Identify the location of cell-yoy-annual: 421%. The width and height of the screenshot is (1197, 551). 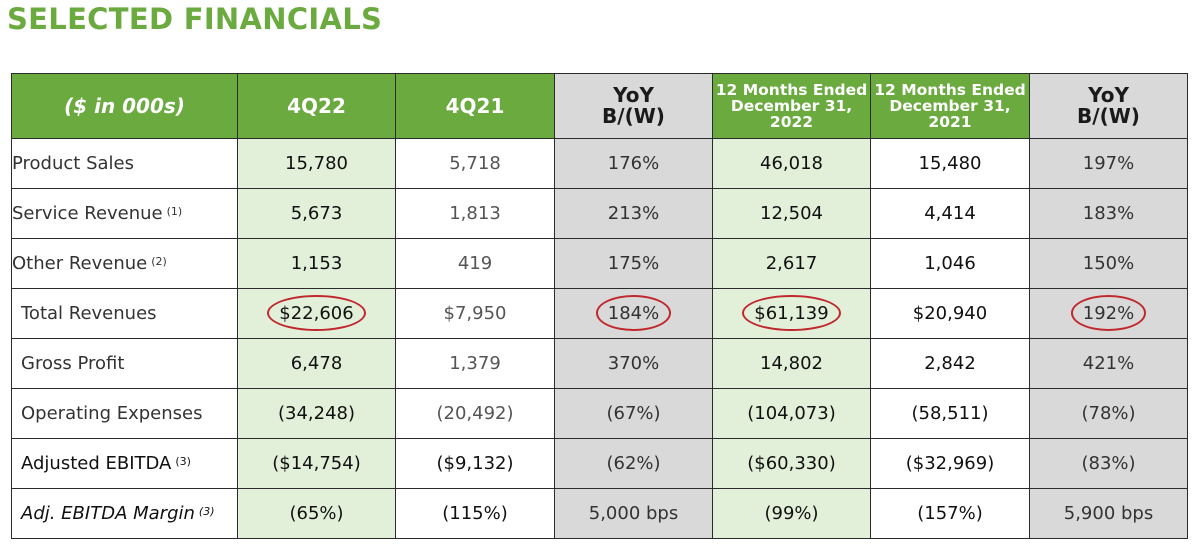
(1108, 363).